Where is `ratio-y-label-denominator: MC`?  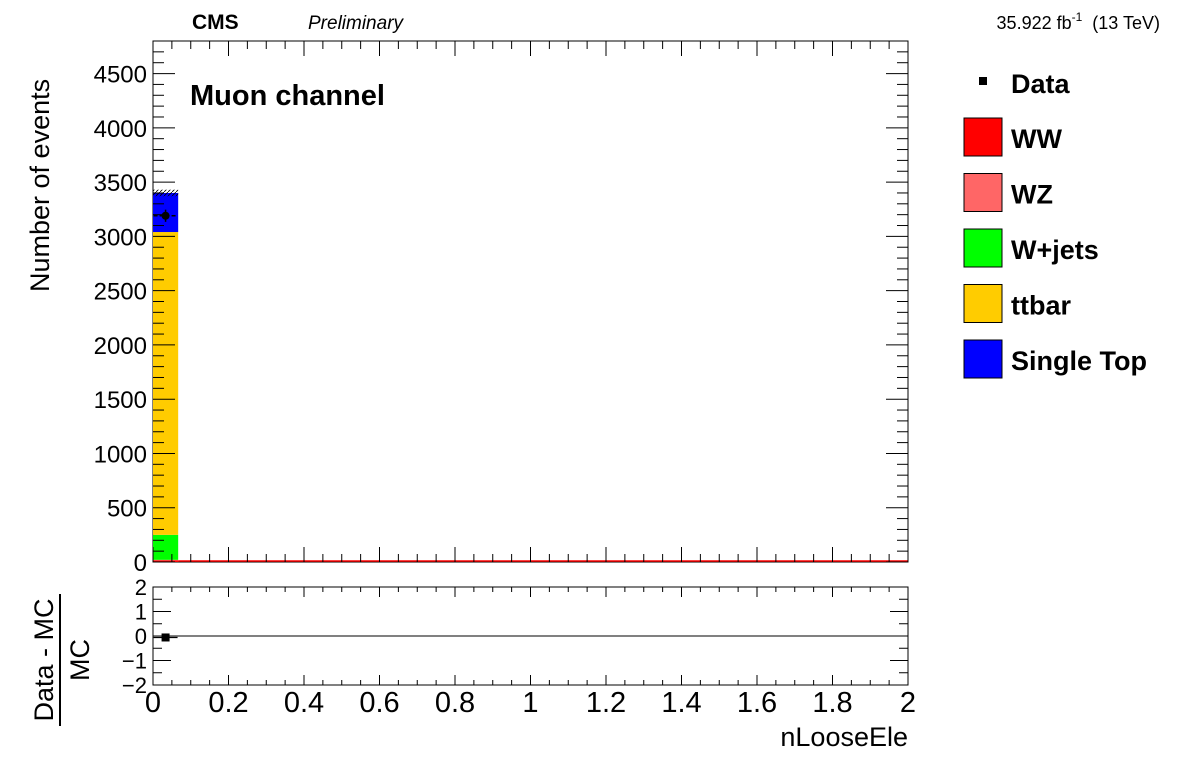 ratio-y-label-denominator: MC is located at coordinates (80, 660).